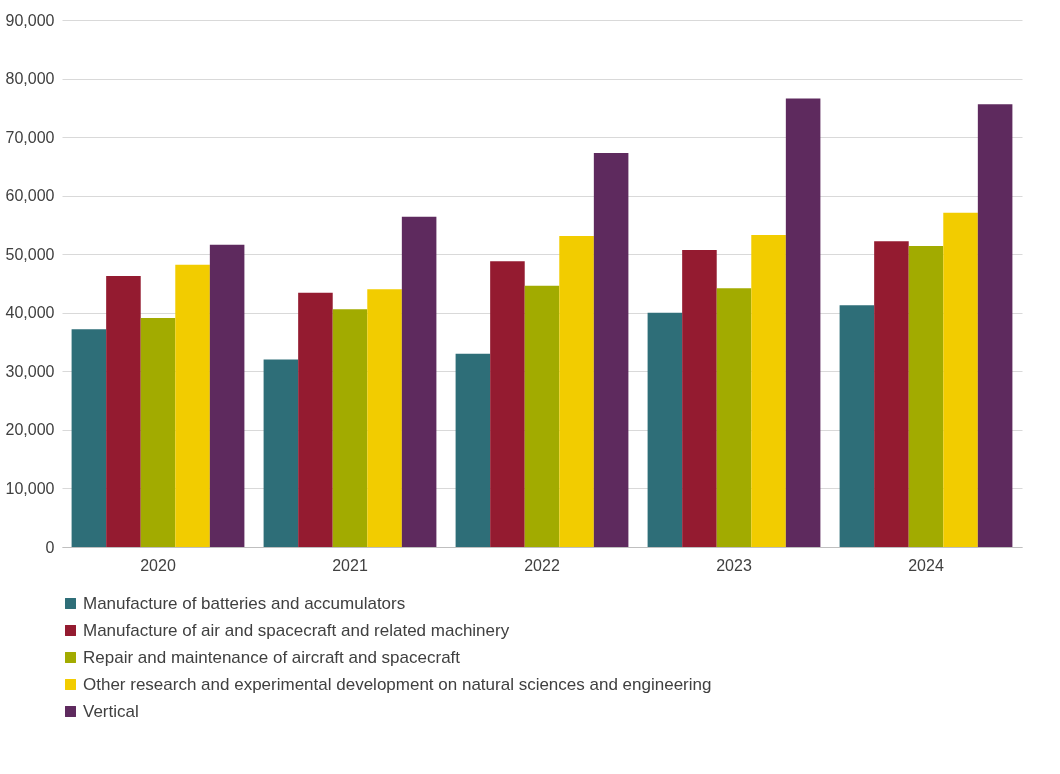 This screenshot has width=1060, height=774. Describe the element at coordinates (30, 313) in the screenshot. I see `y-tick-label: 40,000` at that location.